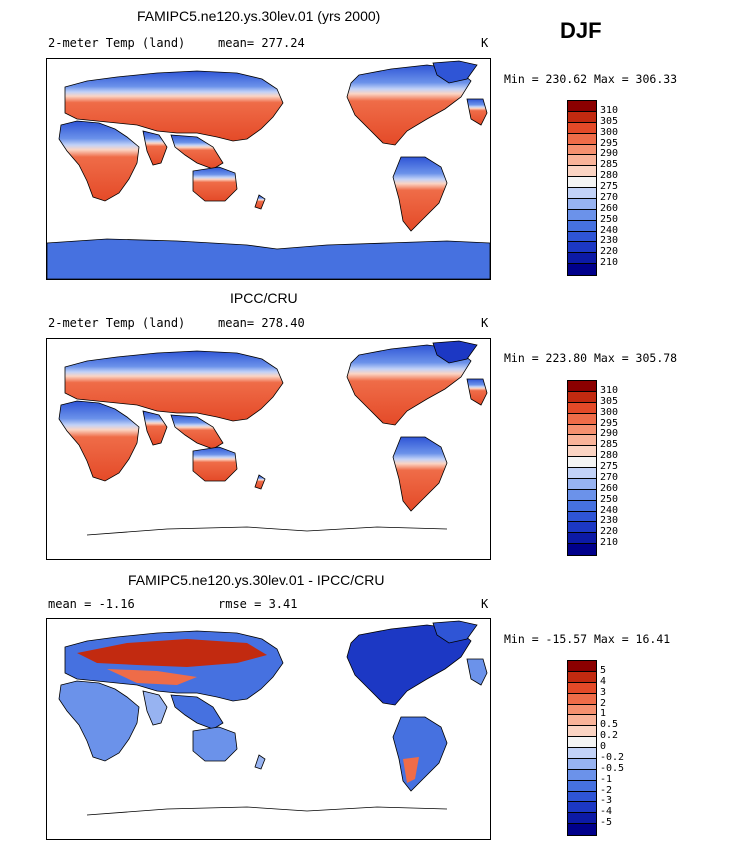 This screenshot has height=850, width=733. Describe the element at coordinates (609, 736) in the screenshot. I see `colorbar-tick-label: 0.2` at that location.